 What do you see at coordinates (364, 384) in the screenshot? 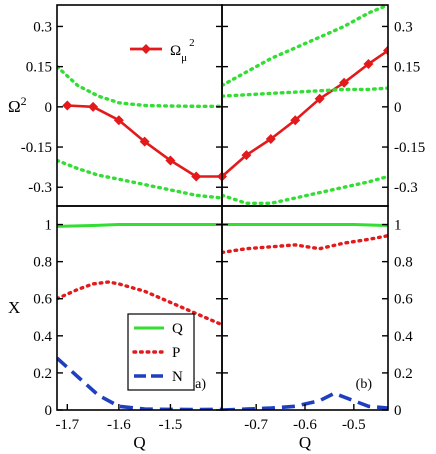
I see `panel-tag: (b)` at bounding box center [364, 384].